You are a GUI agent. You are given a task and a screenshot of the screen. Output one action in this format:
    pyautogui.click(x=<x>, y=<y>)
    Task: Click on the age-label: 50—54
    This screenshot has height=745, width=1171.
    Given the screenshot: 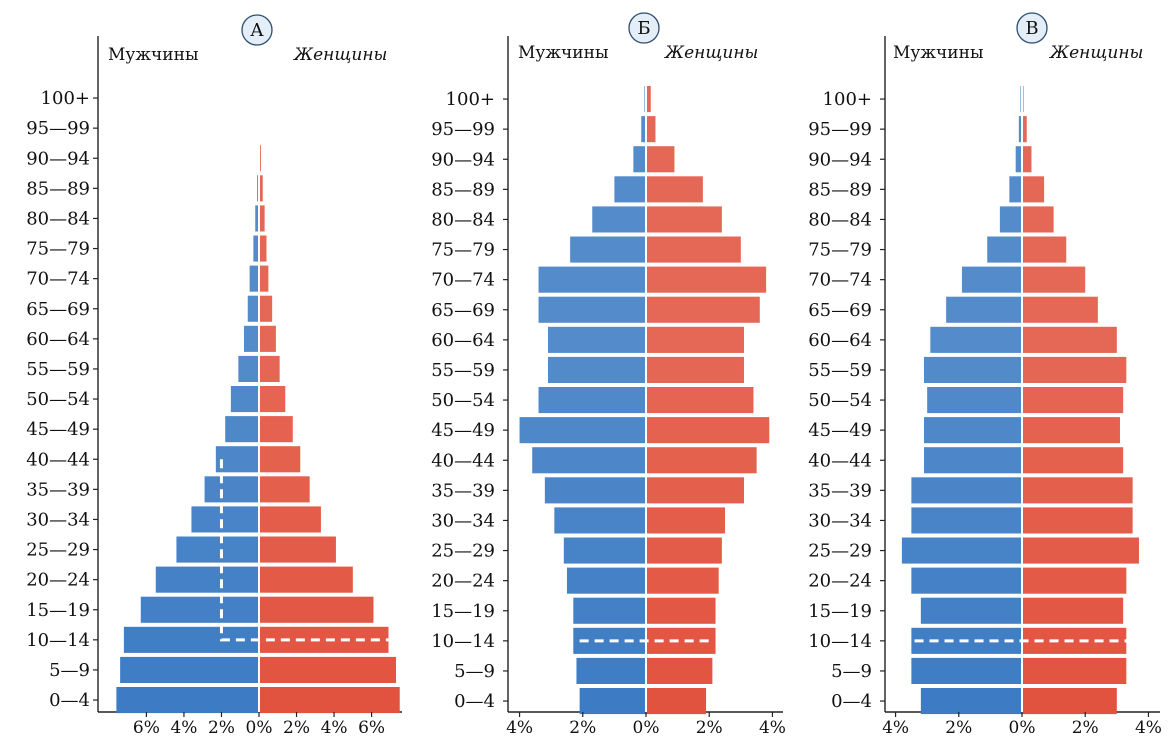 What is the action you would take?
    pyautogui.click(x=58, y=399)
    